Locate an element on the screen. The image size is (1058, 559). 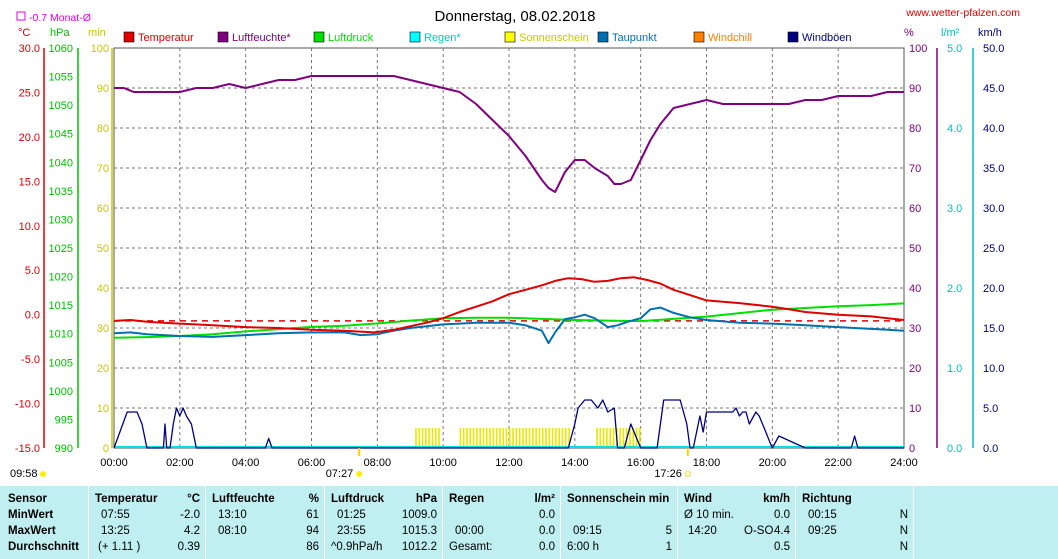
pressure-unit: hPa is located at coordinates (426, 499).